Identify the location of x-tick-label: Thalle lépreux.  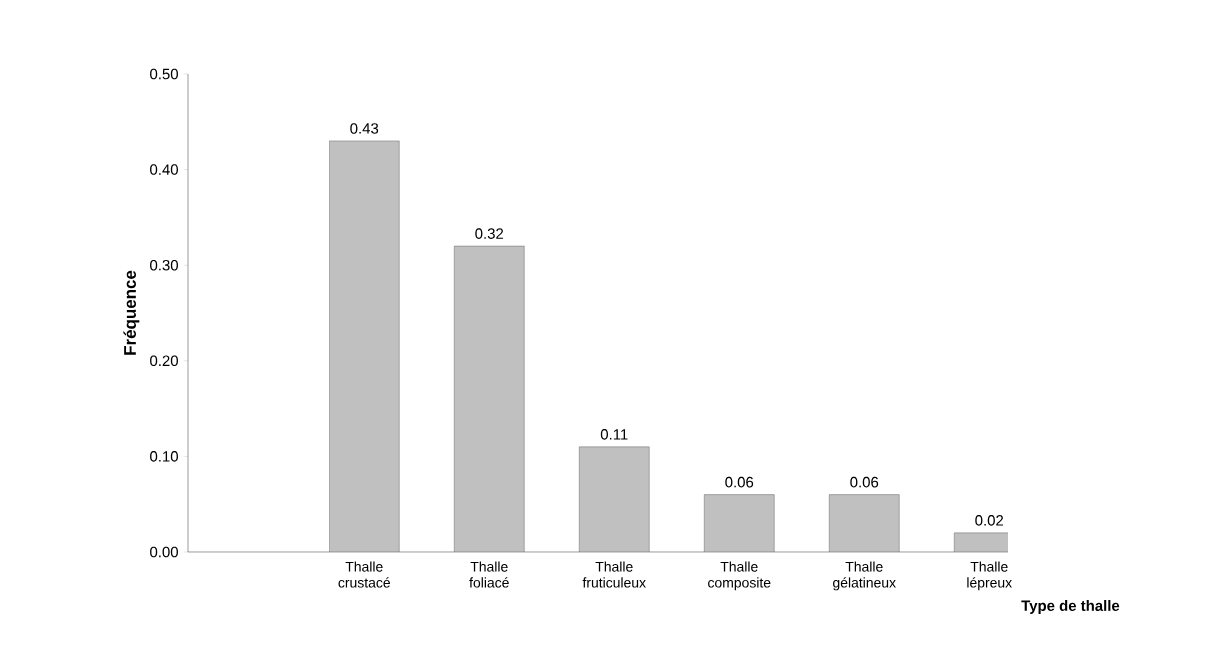
(989, 576).